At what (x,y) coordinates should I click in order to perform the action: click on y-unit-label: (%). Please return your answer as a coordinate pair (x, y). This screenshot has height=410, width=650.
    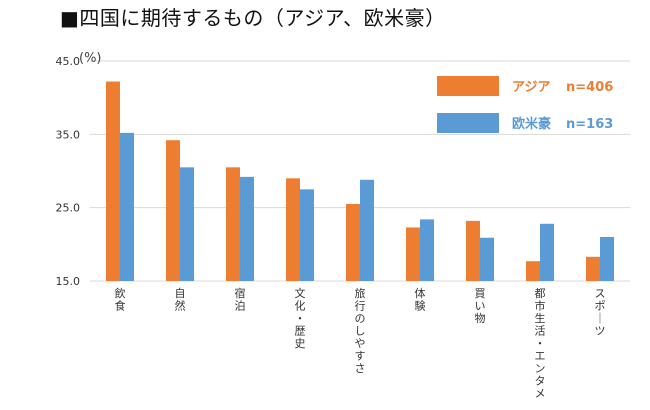
    Looking at the image, I should click on (90, 58).